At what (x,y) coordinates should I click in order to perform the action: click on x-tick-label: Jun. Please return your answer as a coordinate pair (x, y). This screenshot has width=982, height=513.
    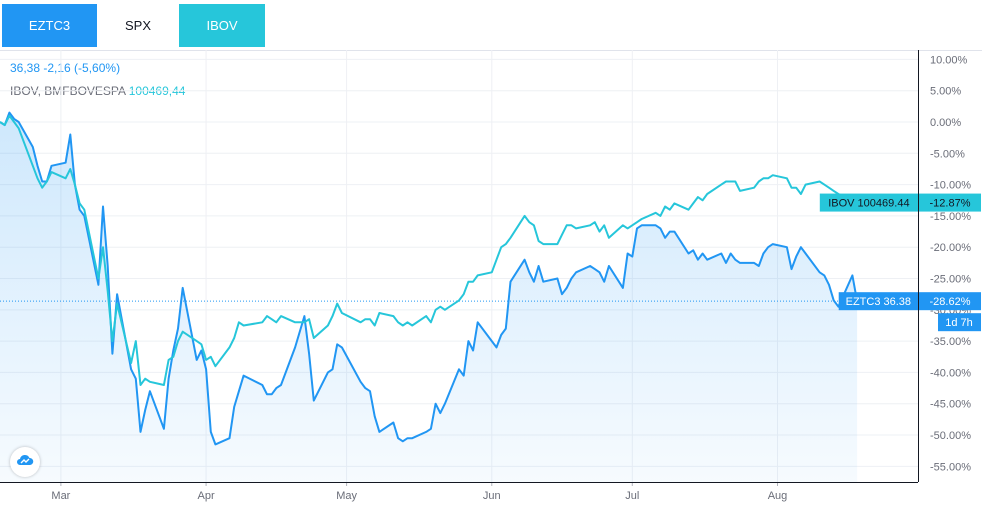
    Looking at the image, I should click on (492, 496).